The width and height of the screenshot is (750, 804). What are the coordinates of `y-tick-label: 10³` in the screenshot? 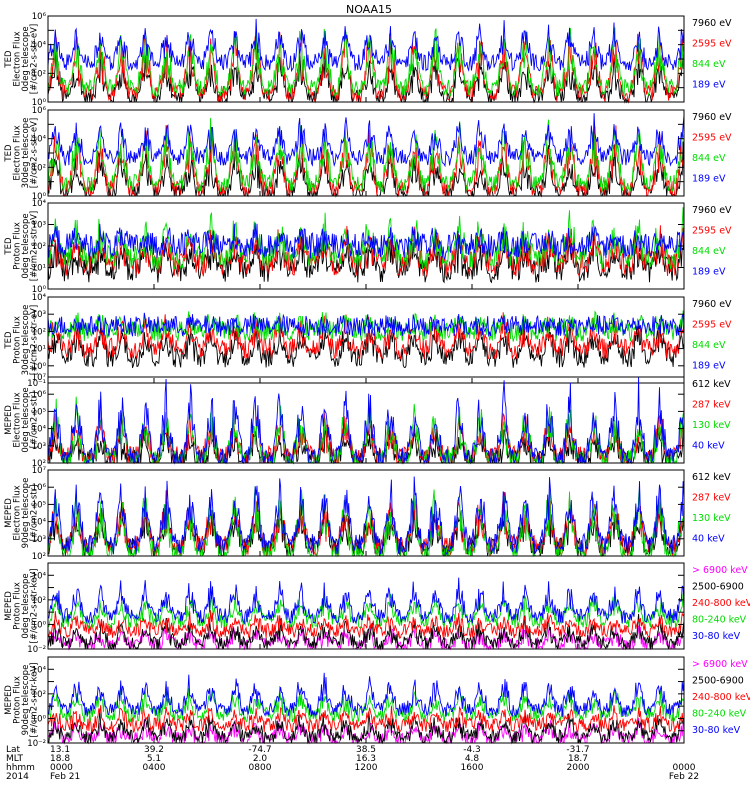 It's located at (39, 226).